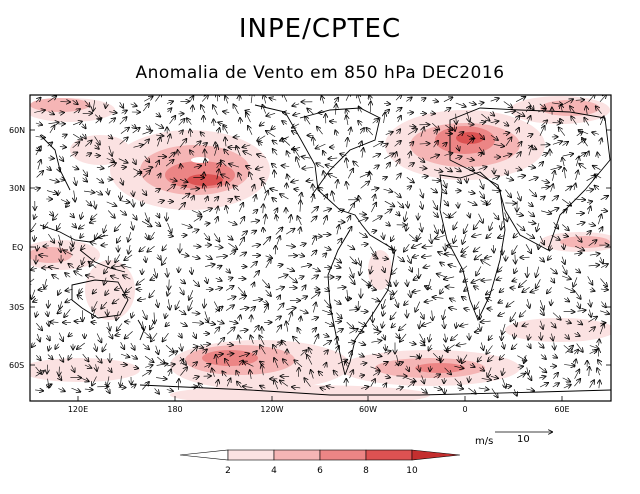 Image resolution: width=640 pixels, height=494 pixels. Describe the element at coordinates (274, 471) in the screenshot. I see `legend-label: 4` at that location.